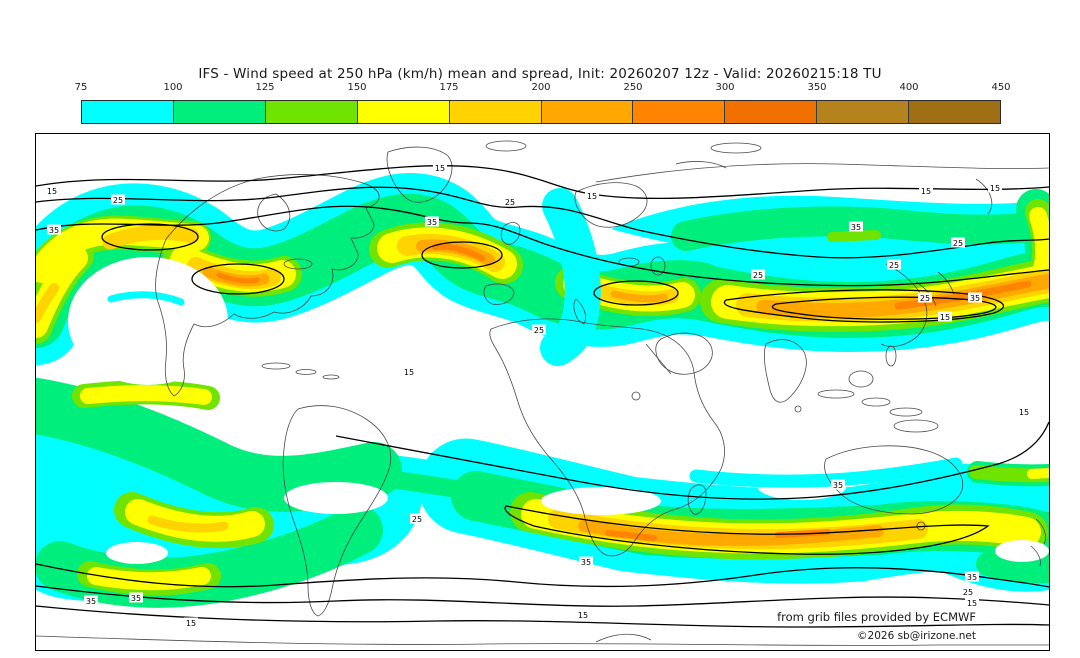  Describe the element at coordinates (607, 437) in the screenshot. I see `coastline-africa` at that location.